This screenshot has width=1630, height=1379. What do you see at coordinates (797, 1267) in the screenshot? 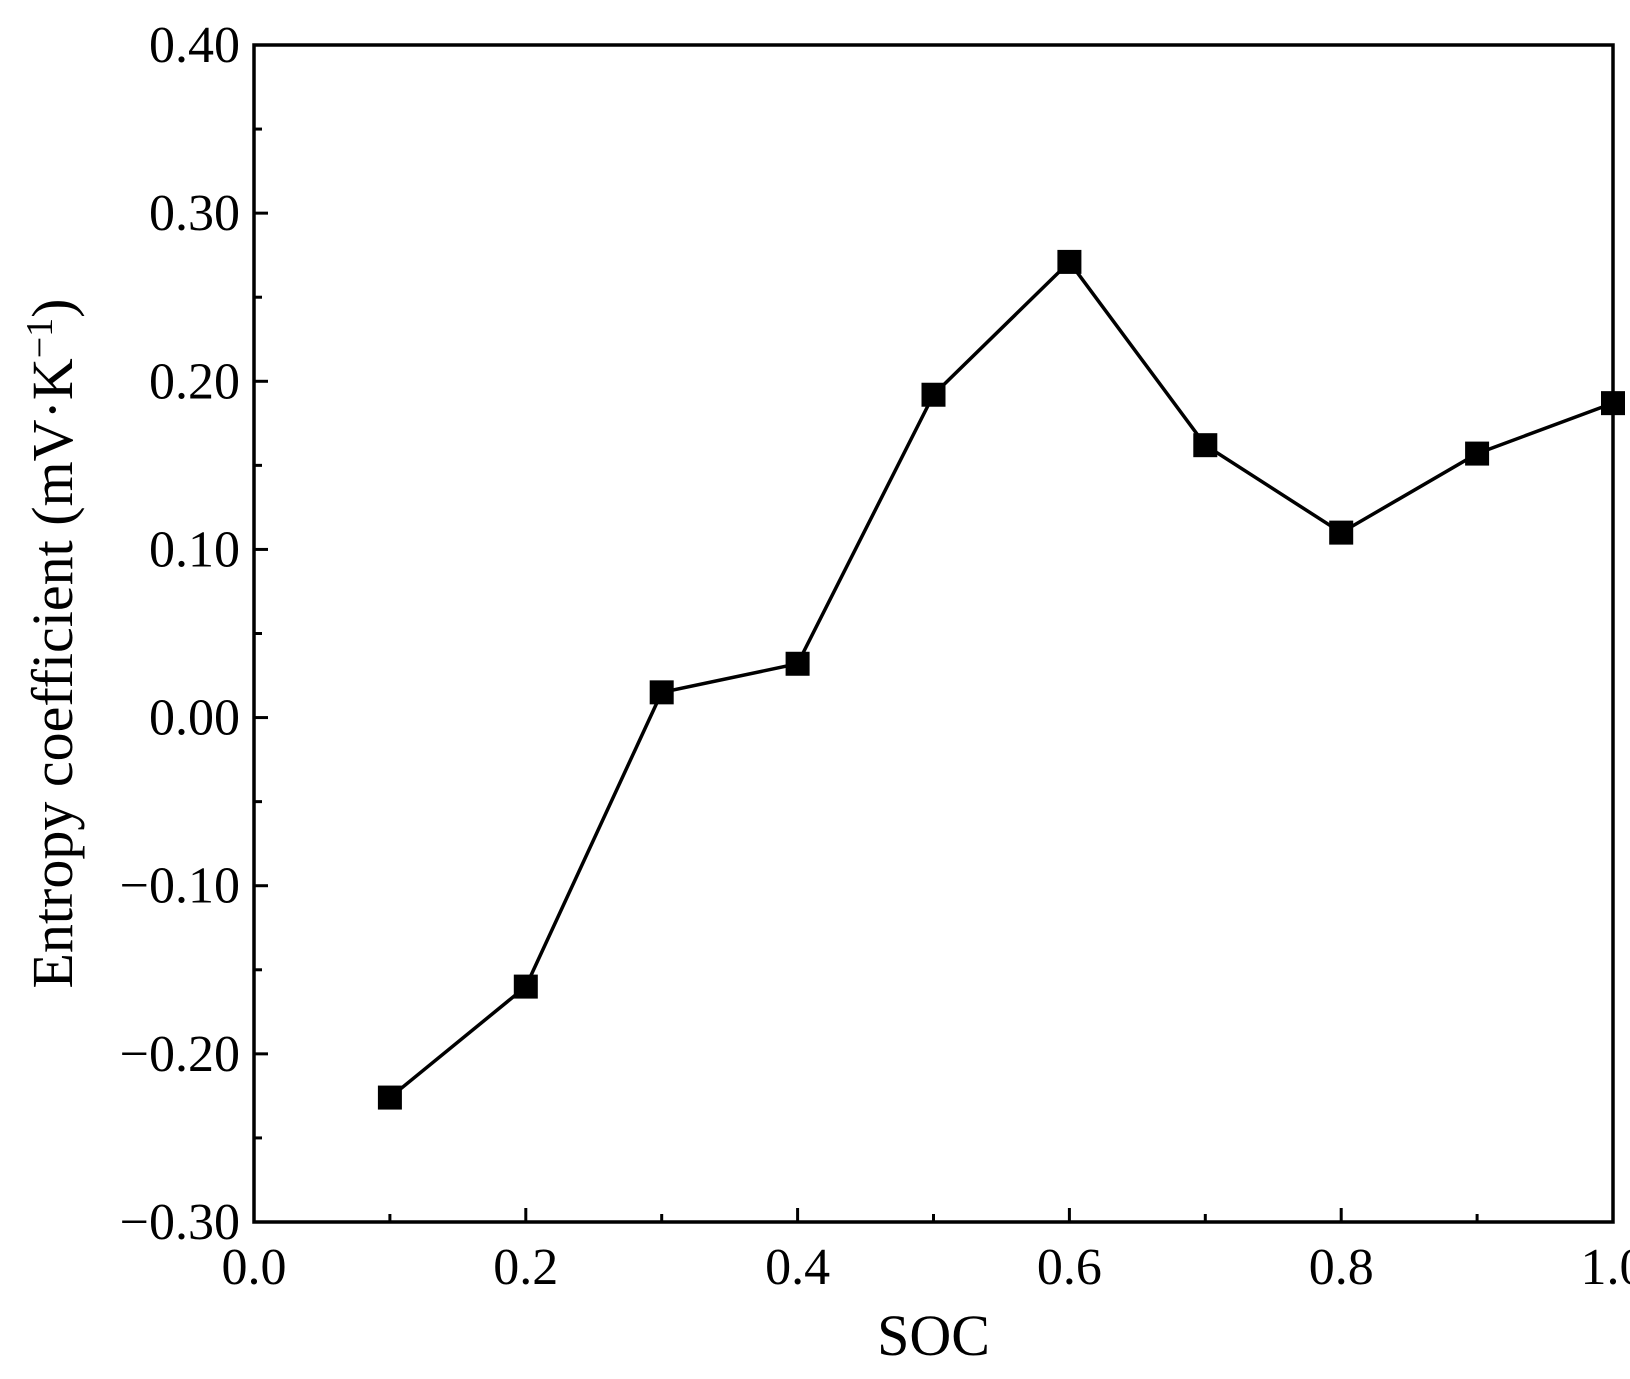
I see `x-tick-label: 0.4` at bounding box center [797, 1267].